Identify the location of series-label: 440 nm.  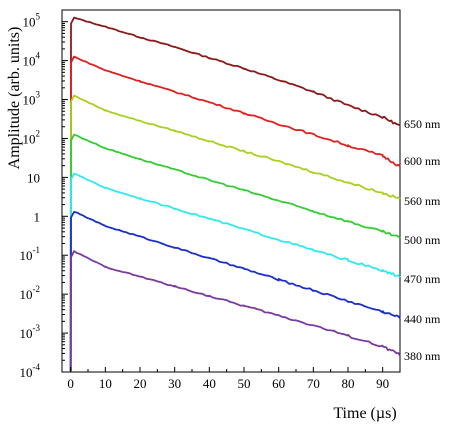
(422, 319).